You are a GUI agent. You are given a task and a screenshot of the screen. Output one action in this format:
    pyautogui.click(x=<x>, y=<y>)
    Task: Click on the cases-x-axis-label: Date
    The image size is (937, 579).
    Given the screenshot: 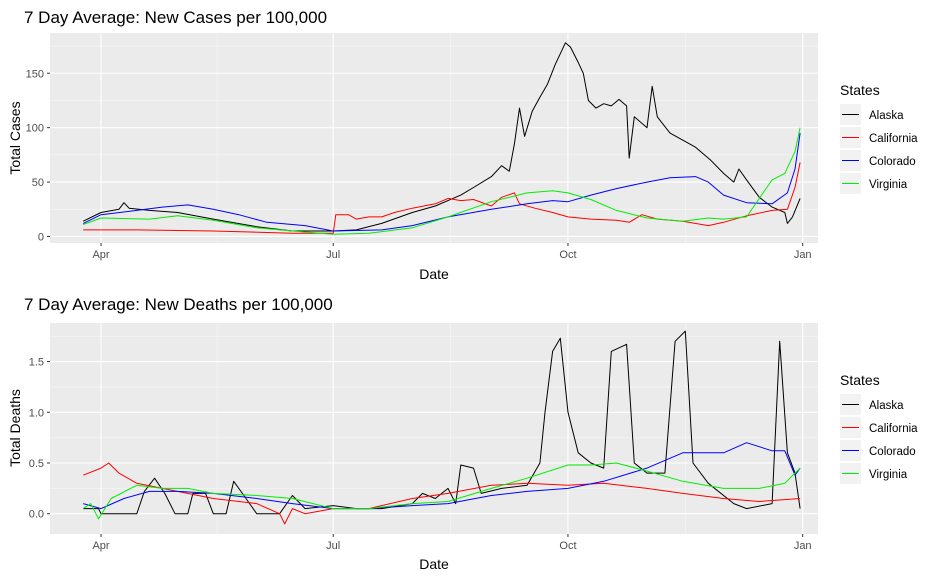 What is the action you would take?
    pyautogui.click(x=434, y=274)
    